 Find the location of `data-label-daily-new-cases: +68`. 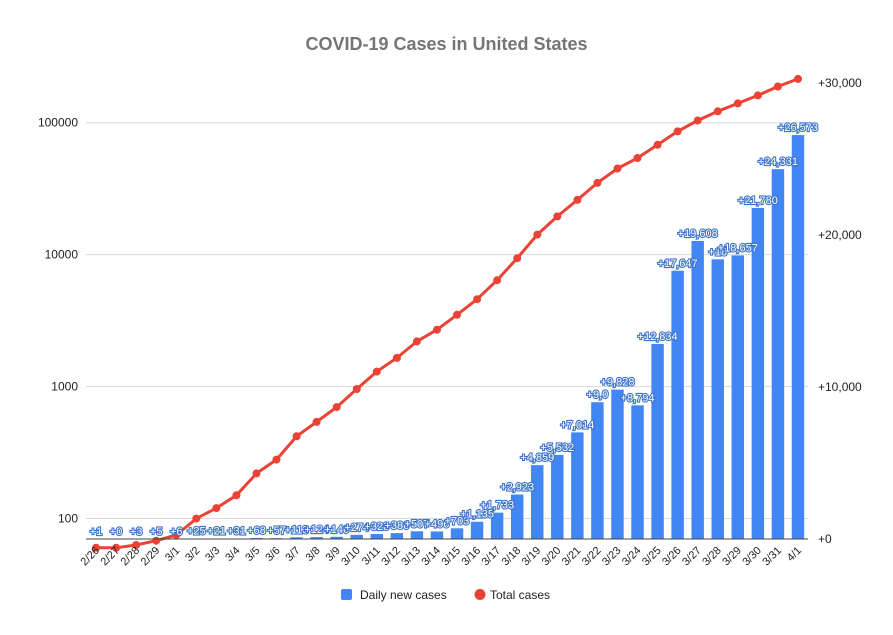

data-label-daily-new-cases: +68 is located at coordinates (256, 531).